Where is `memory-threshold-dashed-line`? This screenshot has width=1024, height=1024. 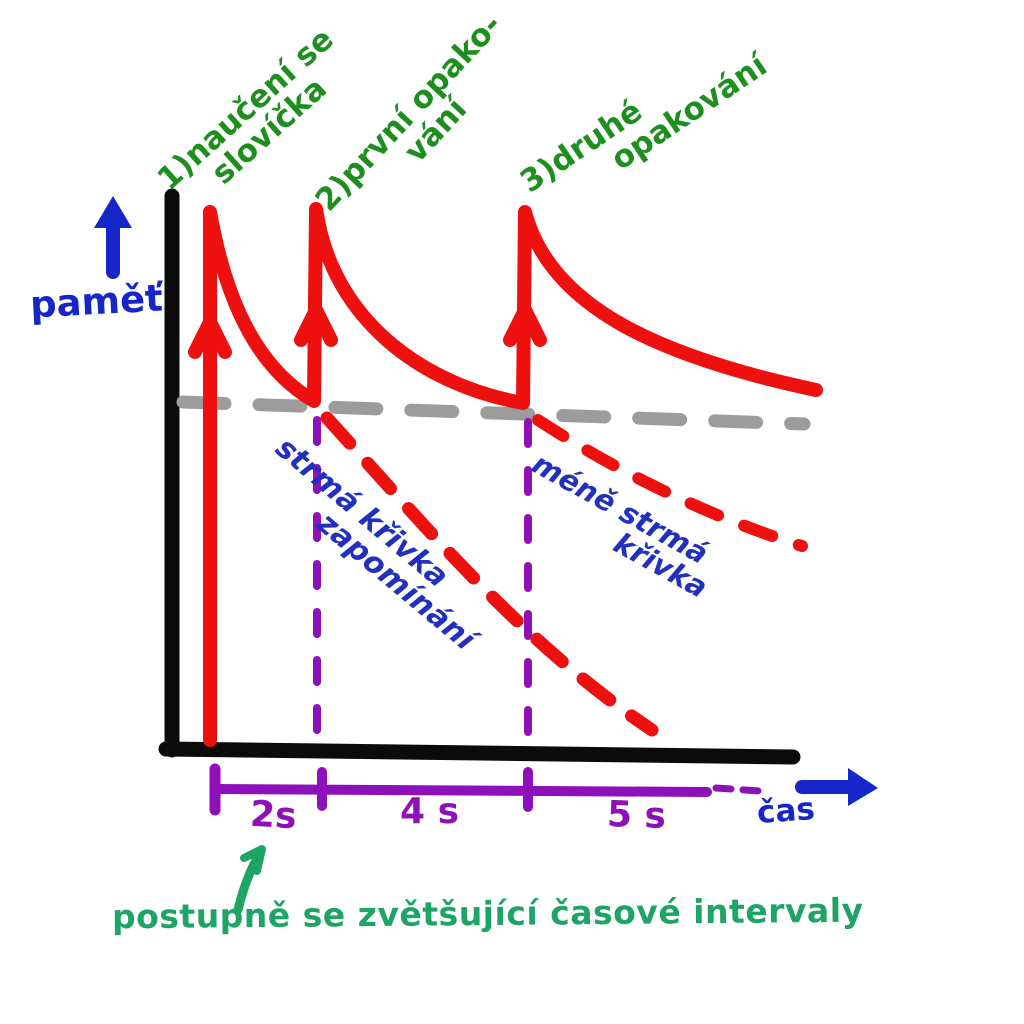
memory-threshold-dashed-line is located at coordinates (493, 413).